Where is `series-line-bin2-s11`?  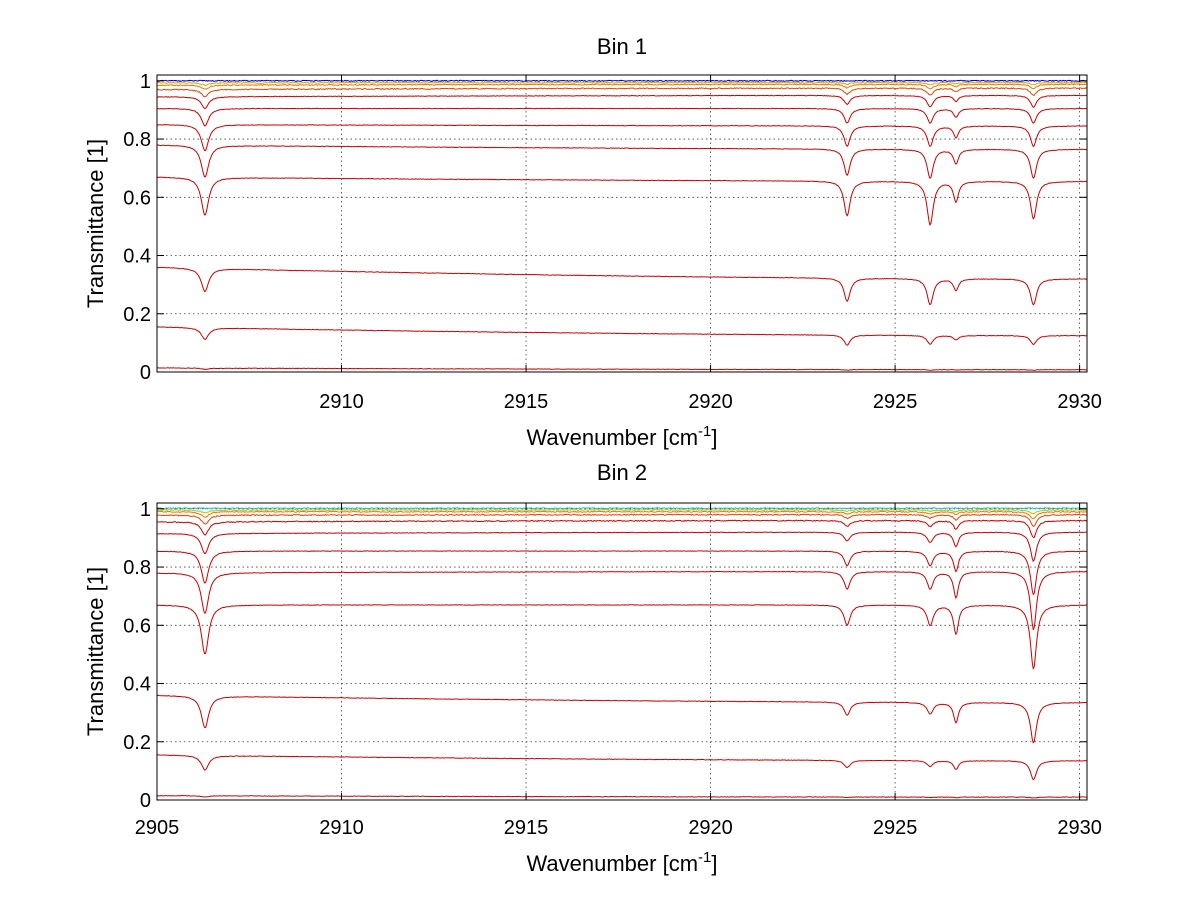
series-line-bin2-s11 is located at coordinates (622, 511).